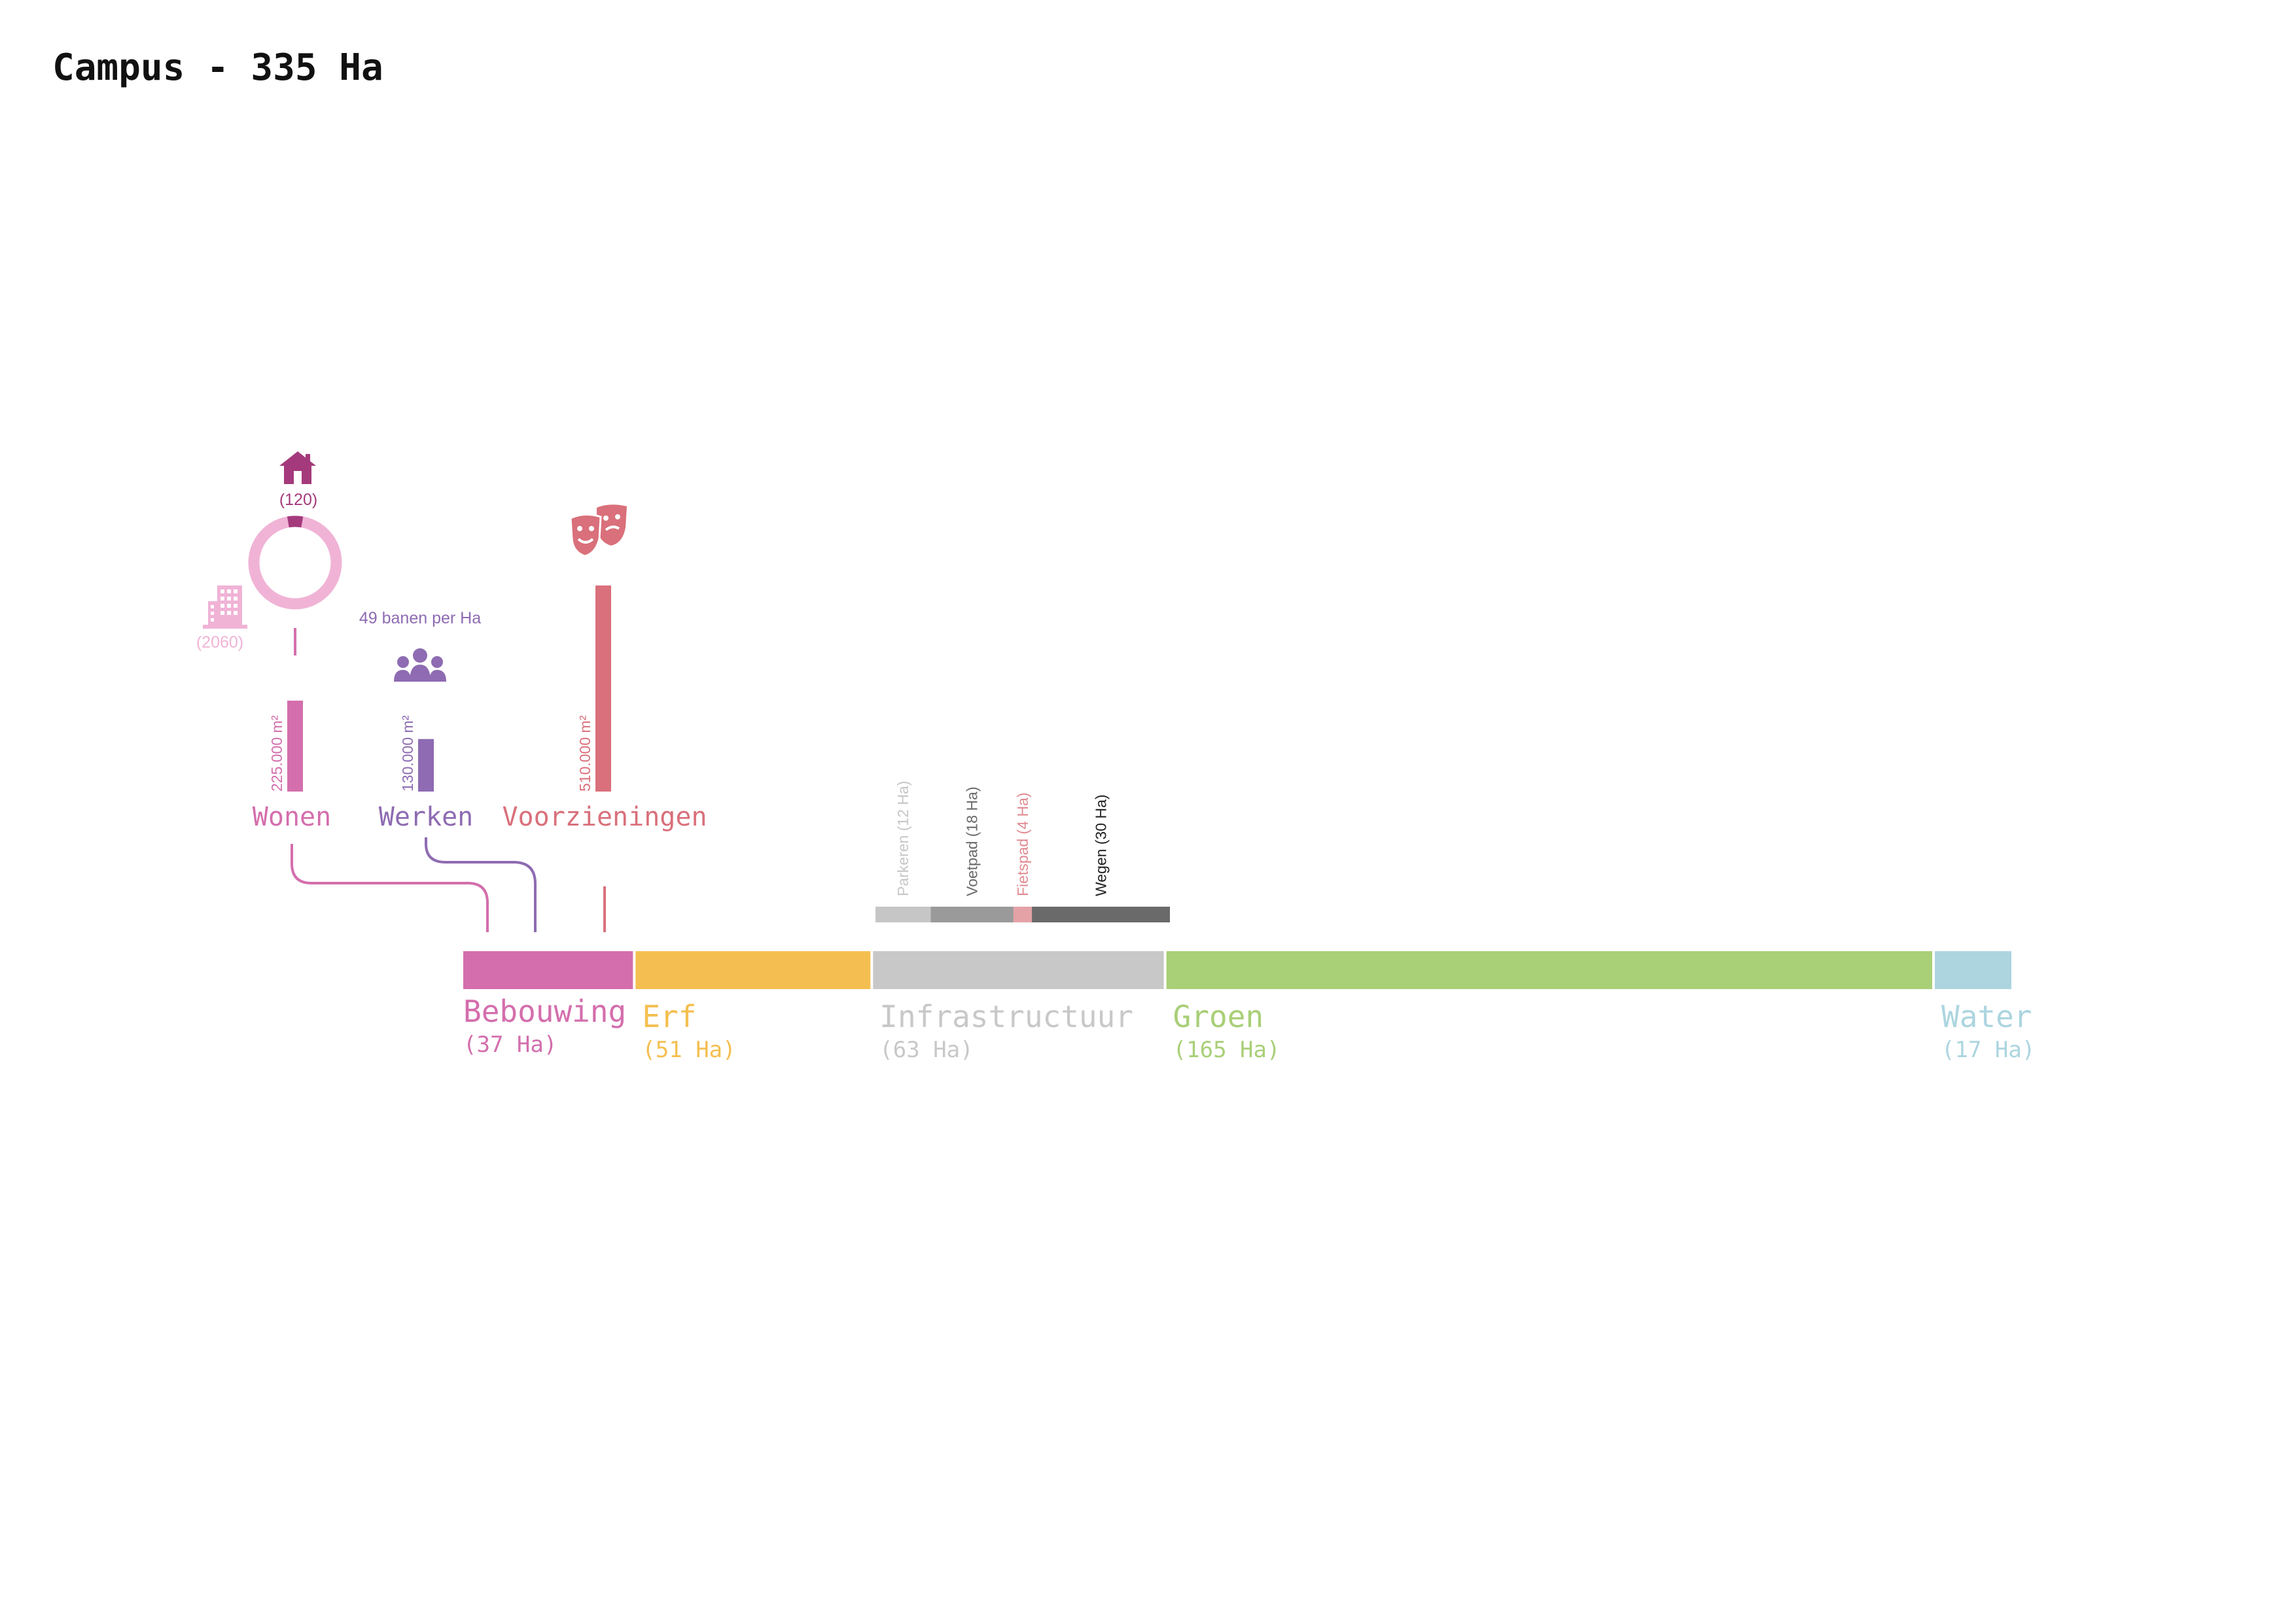 This screenshot has width=2296, height=1623. What do you see at coordinates (753, 970) in the screenshot?
I see `land-use-segment-erf` at bounding box center [753, 970].